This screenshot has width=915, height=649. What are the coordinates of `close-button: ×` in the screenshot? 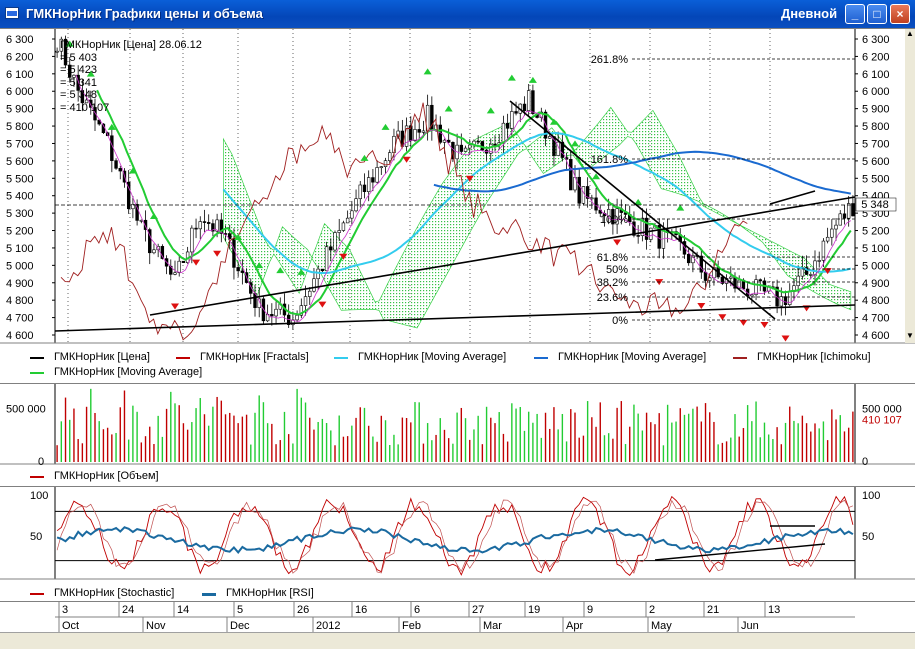 It's located at (900, 14).